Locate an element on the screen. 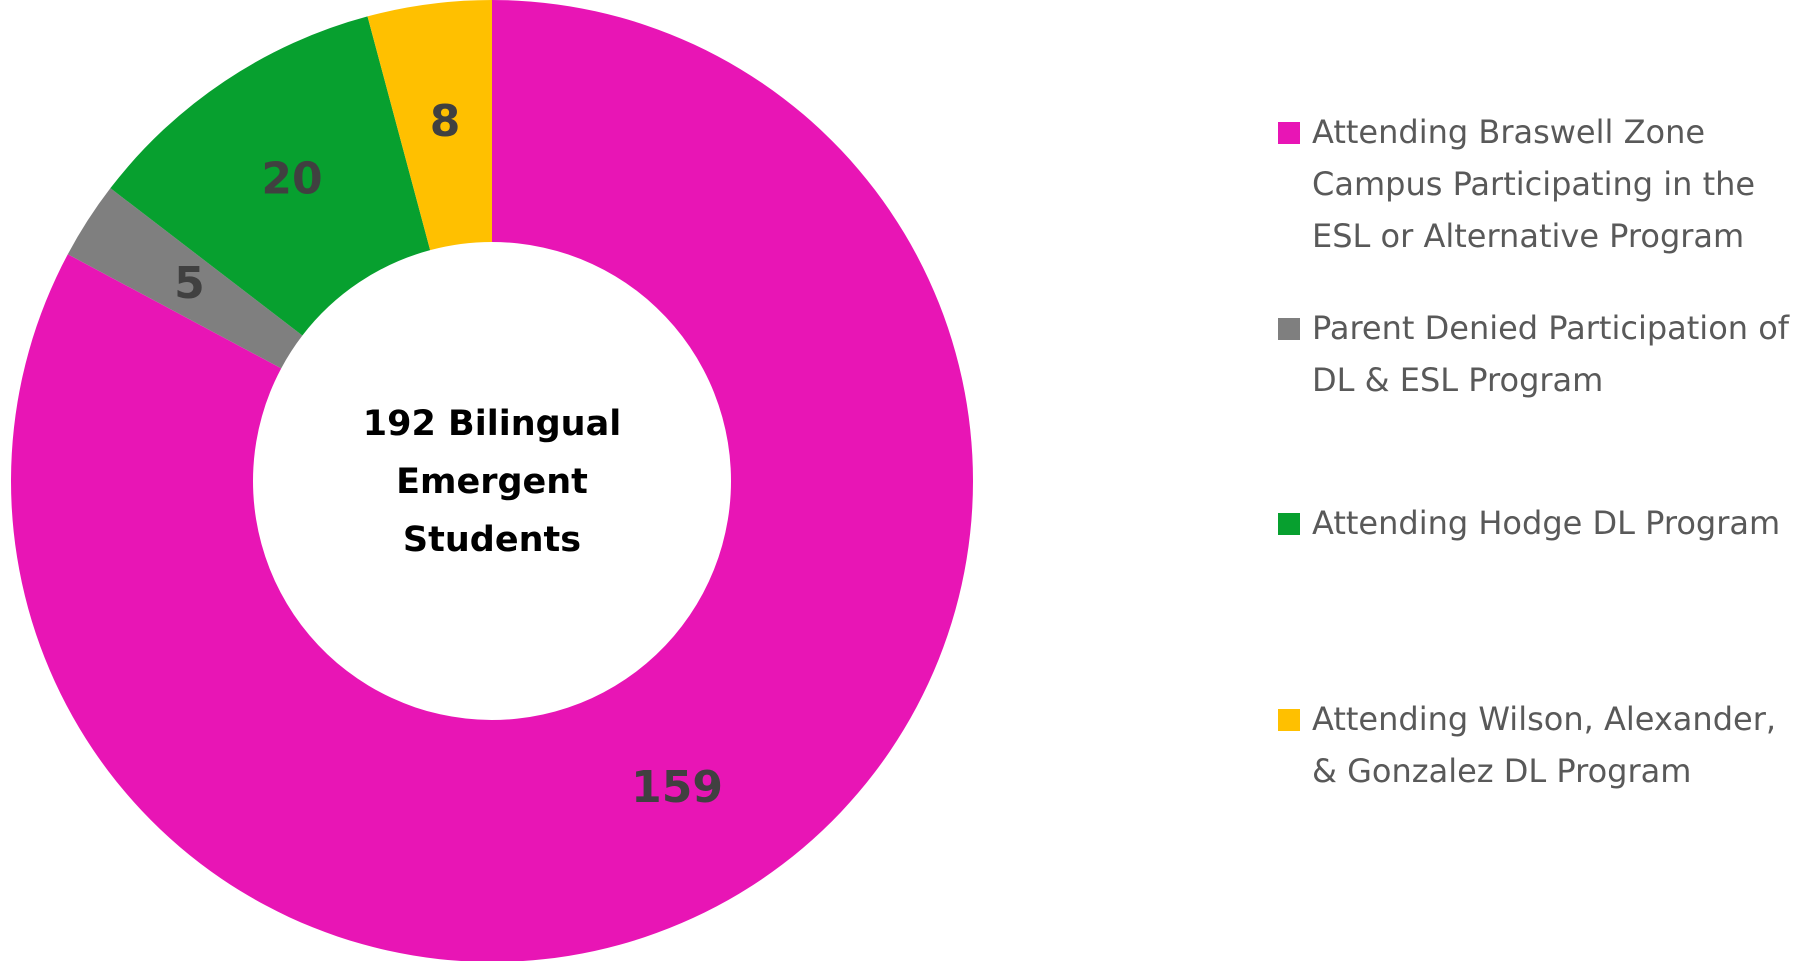 The image size is (1804, 961). data-label: 159 is located at coordinates (677, 787).